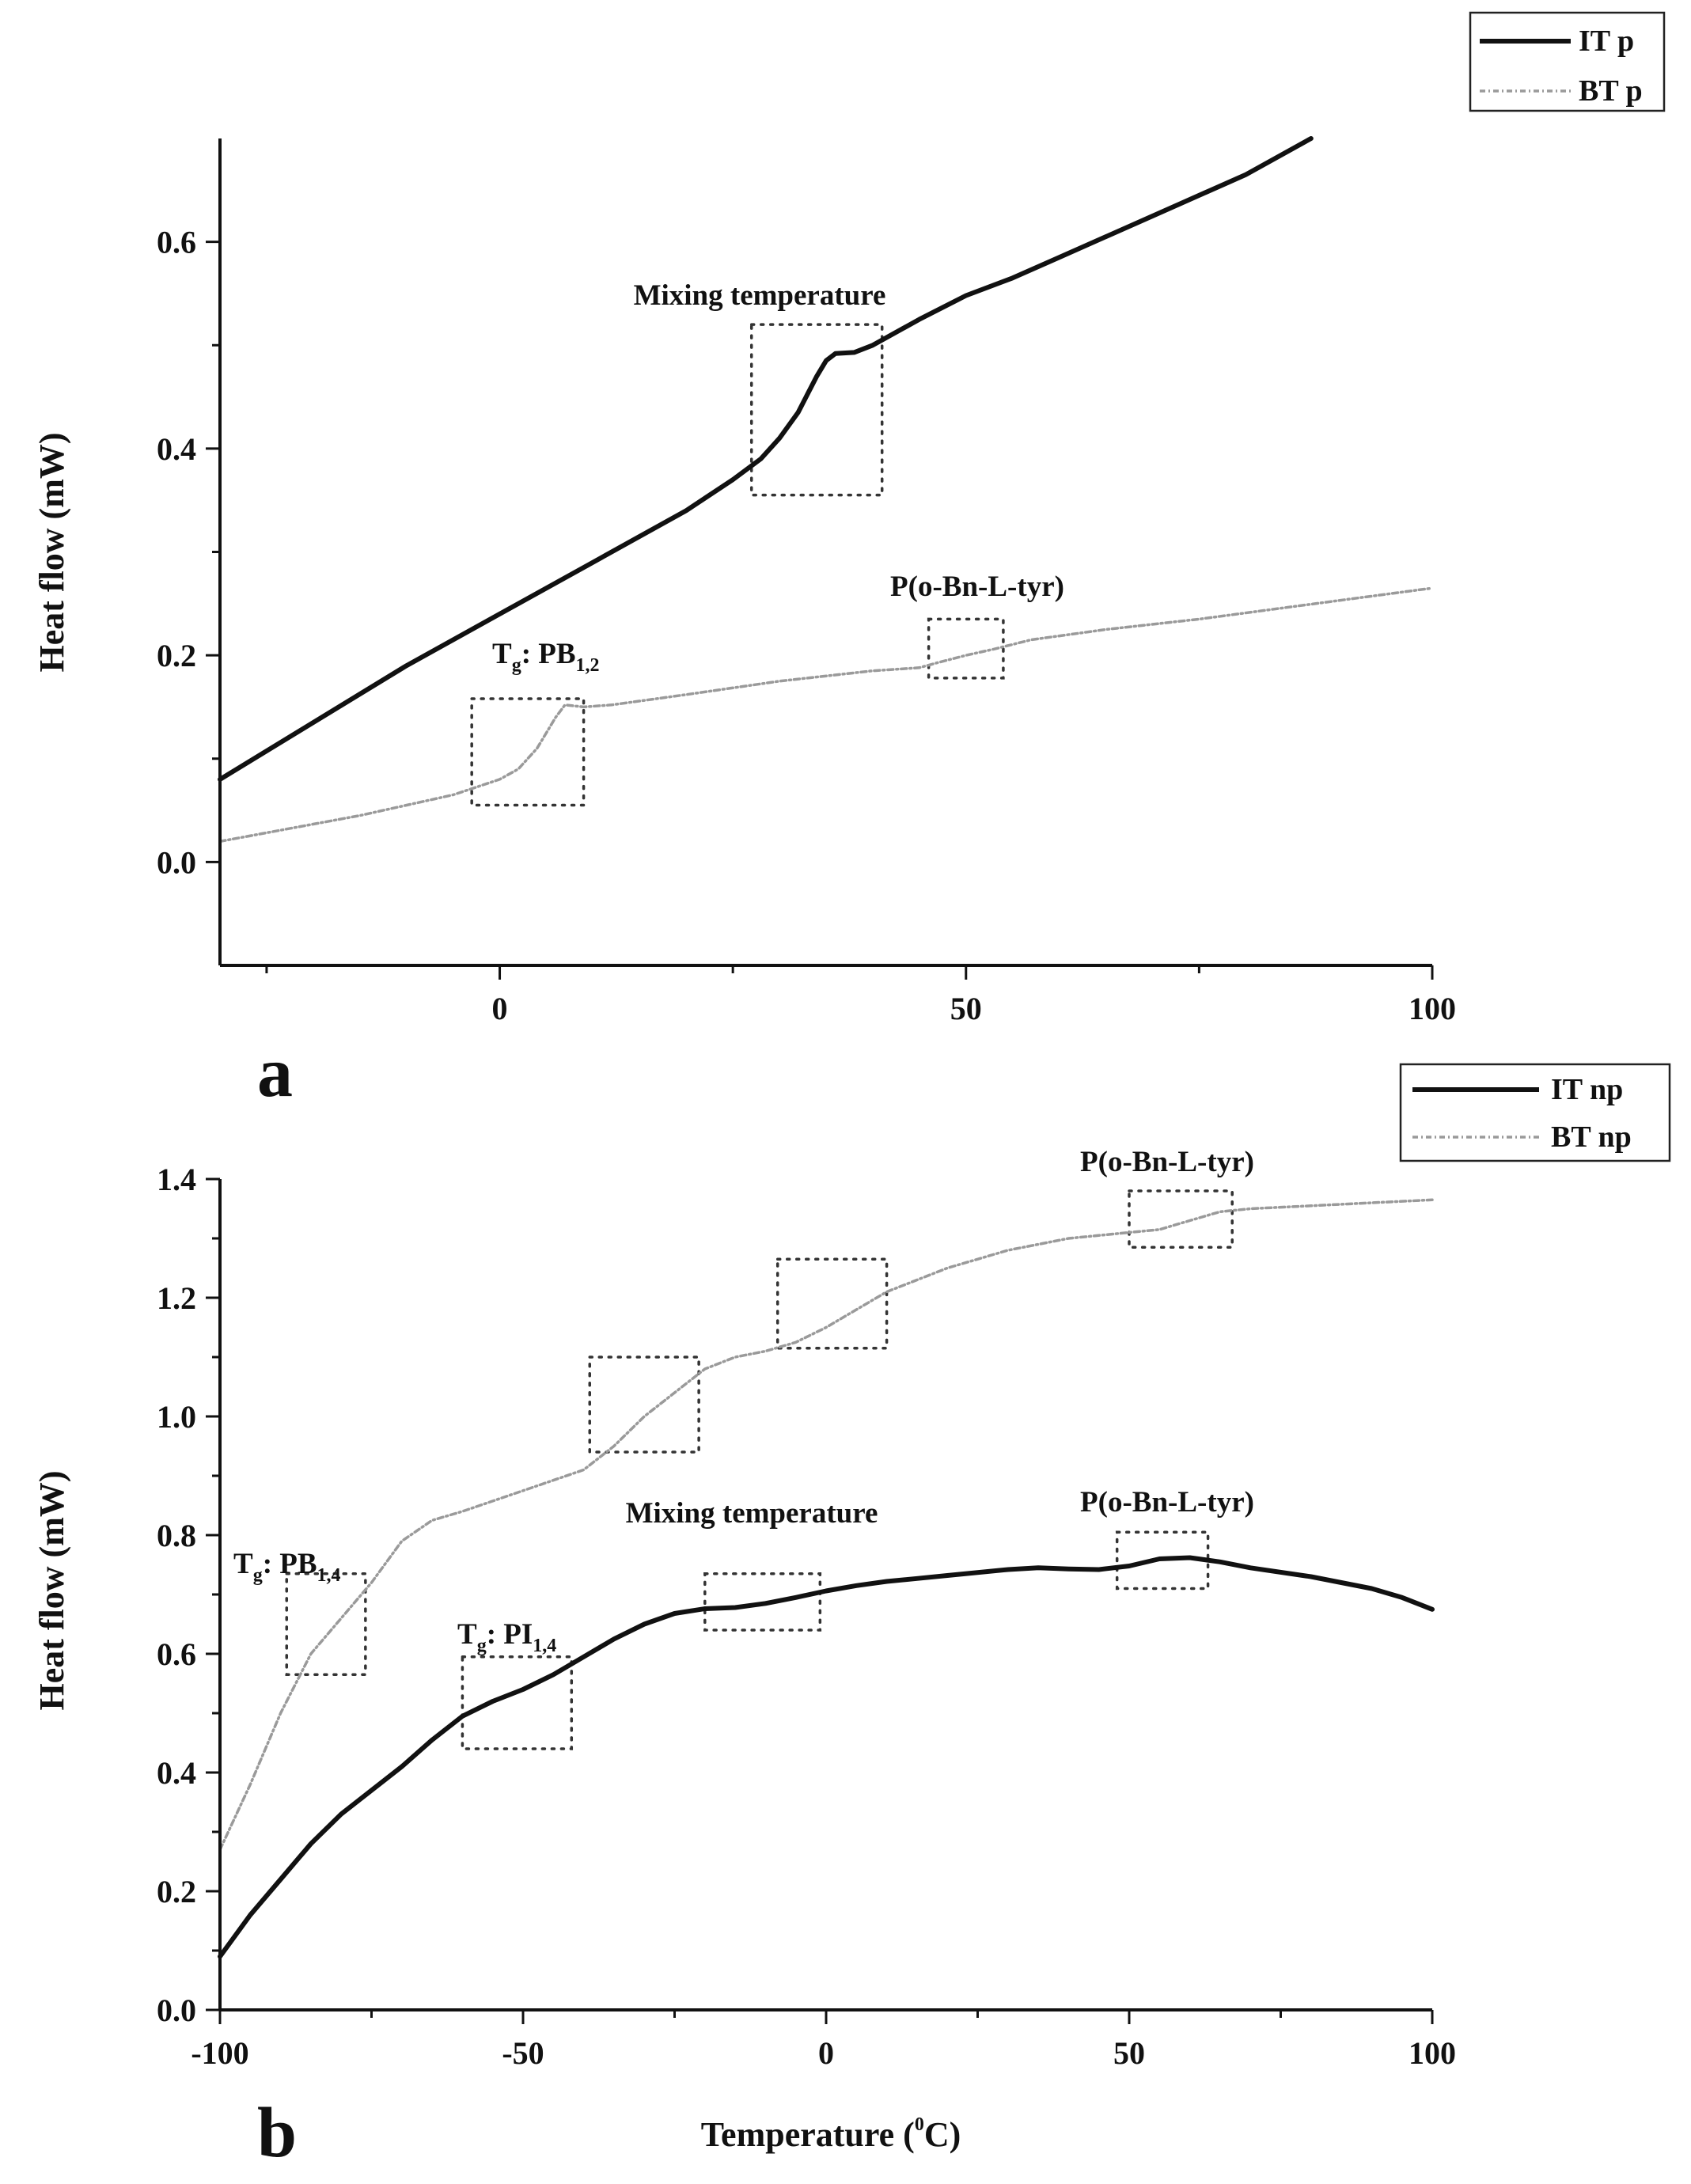  What do you see at coordinates (826, 1757) in the screenshot?
I see `series-line-it-np` at bounding box center [826, 1757].